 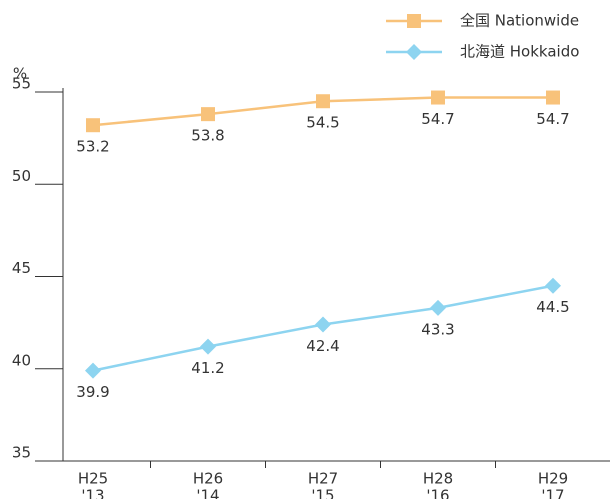 I want to click on x-tick-label: '14, so click(x=207, y=493).